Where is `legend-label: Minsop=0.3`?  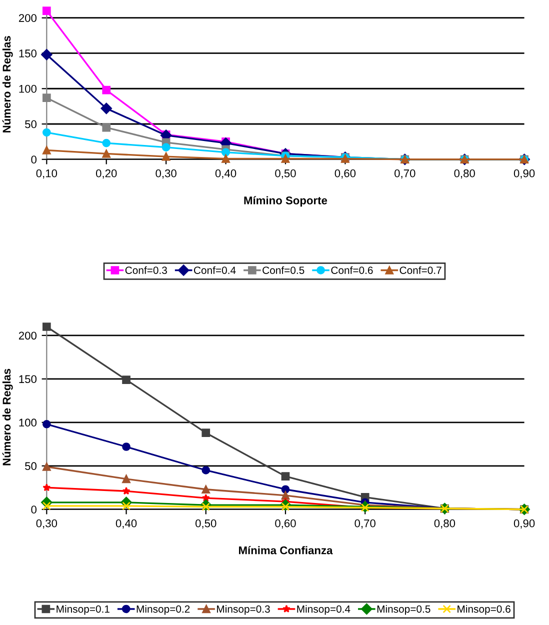
legend-label: Minsop=0.3 is located at coordinates (243, 610).